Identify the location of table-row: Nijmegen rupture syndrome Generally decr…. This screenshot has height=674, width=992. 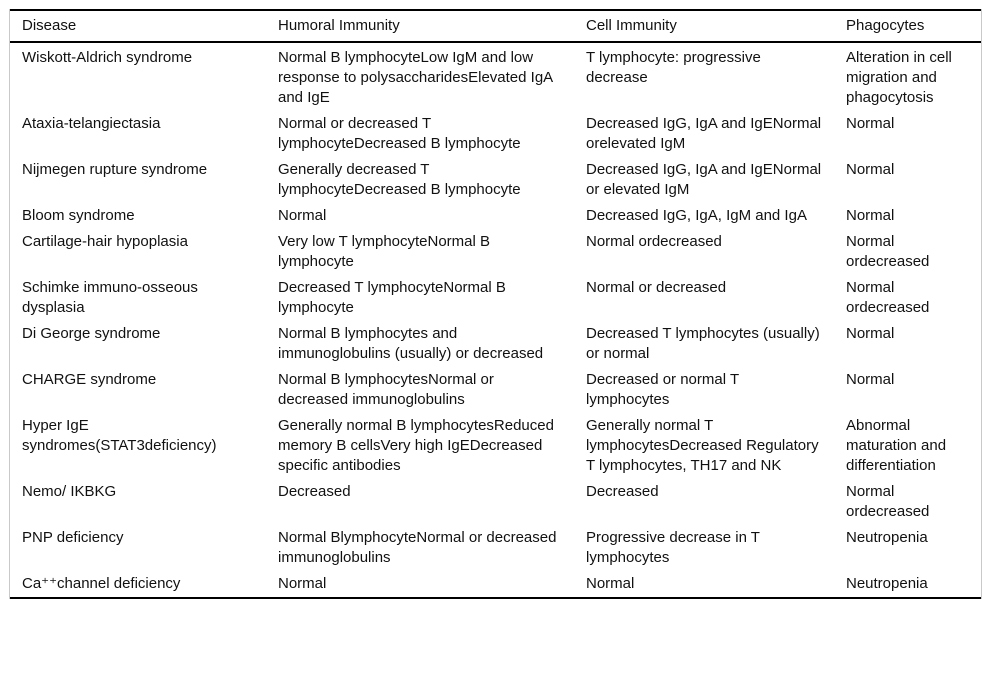
(495, 180).